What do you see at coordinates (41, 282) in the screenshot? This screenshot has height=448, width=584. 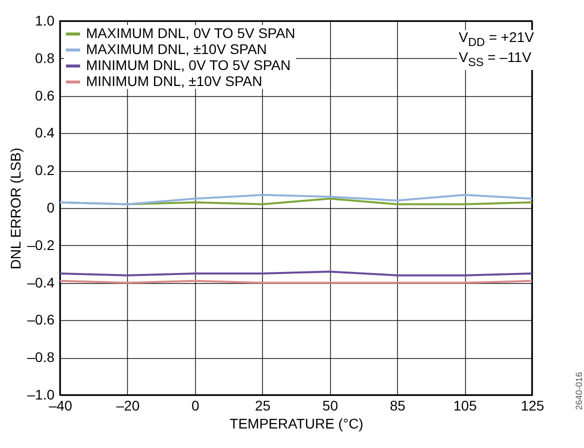 I see `y-tick-label: –0.4` at bounding box center [41, 282].